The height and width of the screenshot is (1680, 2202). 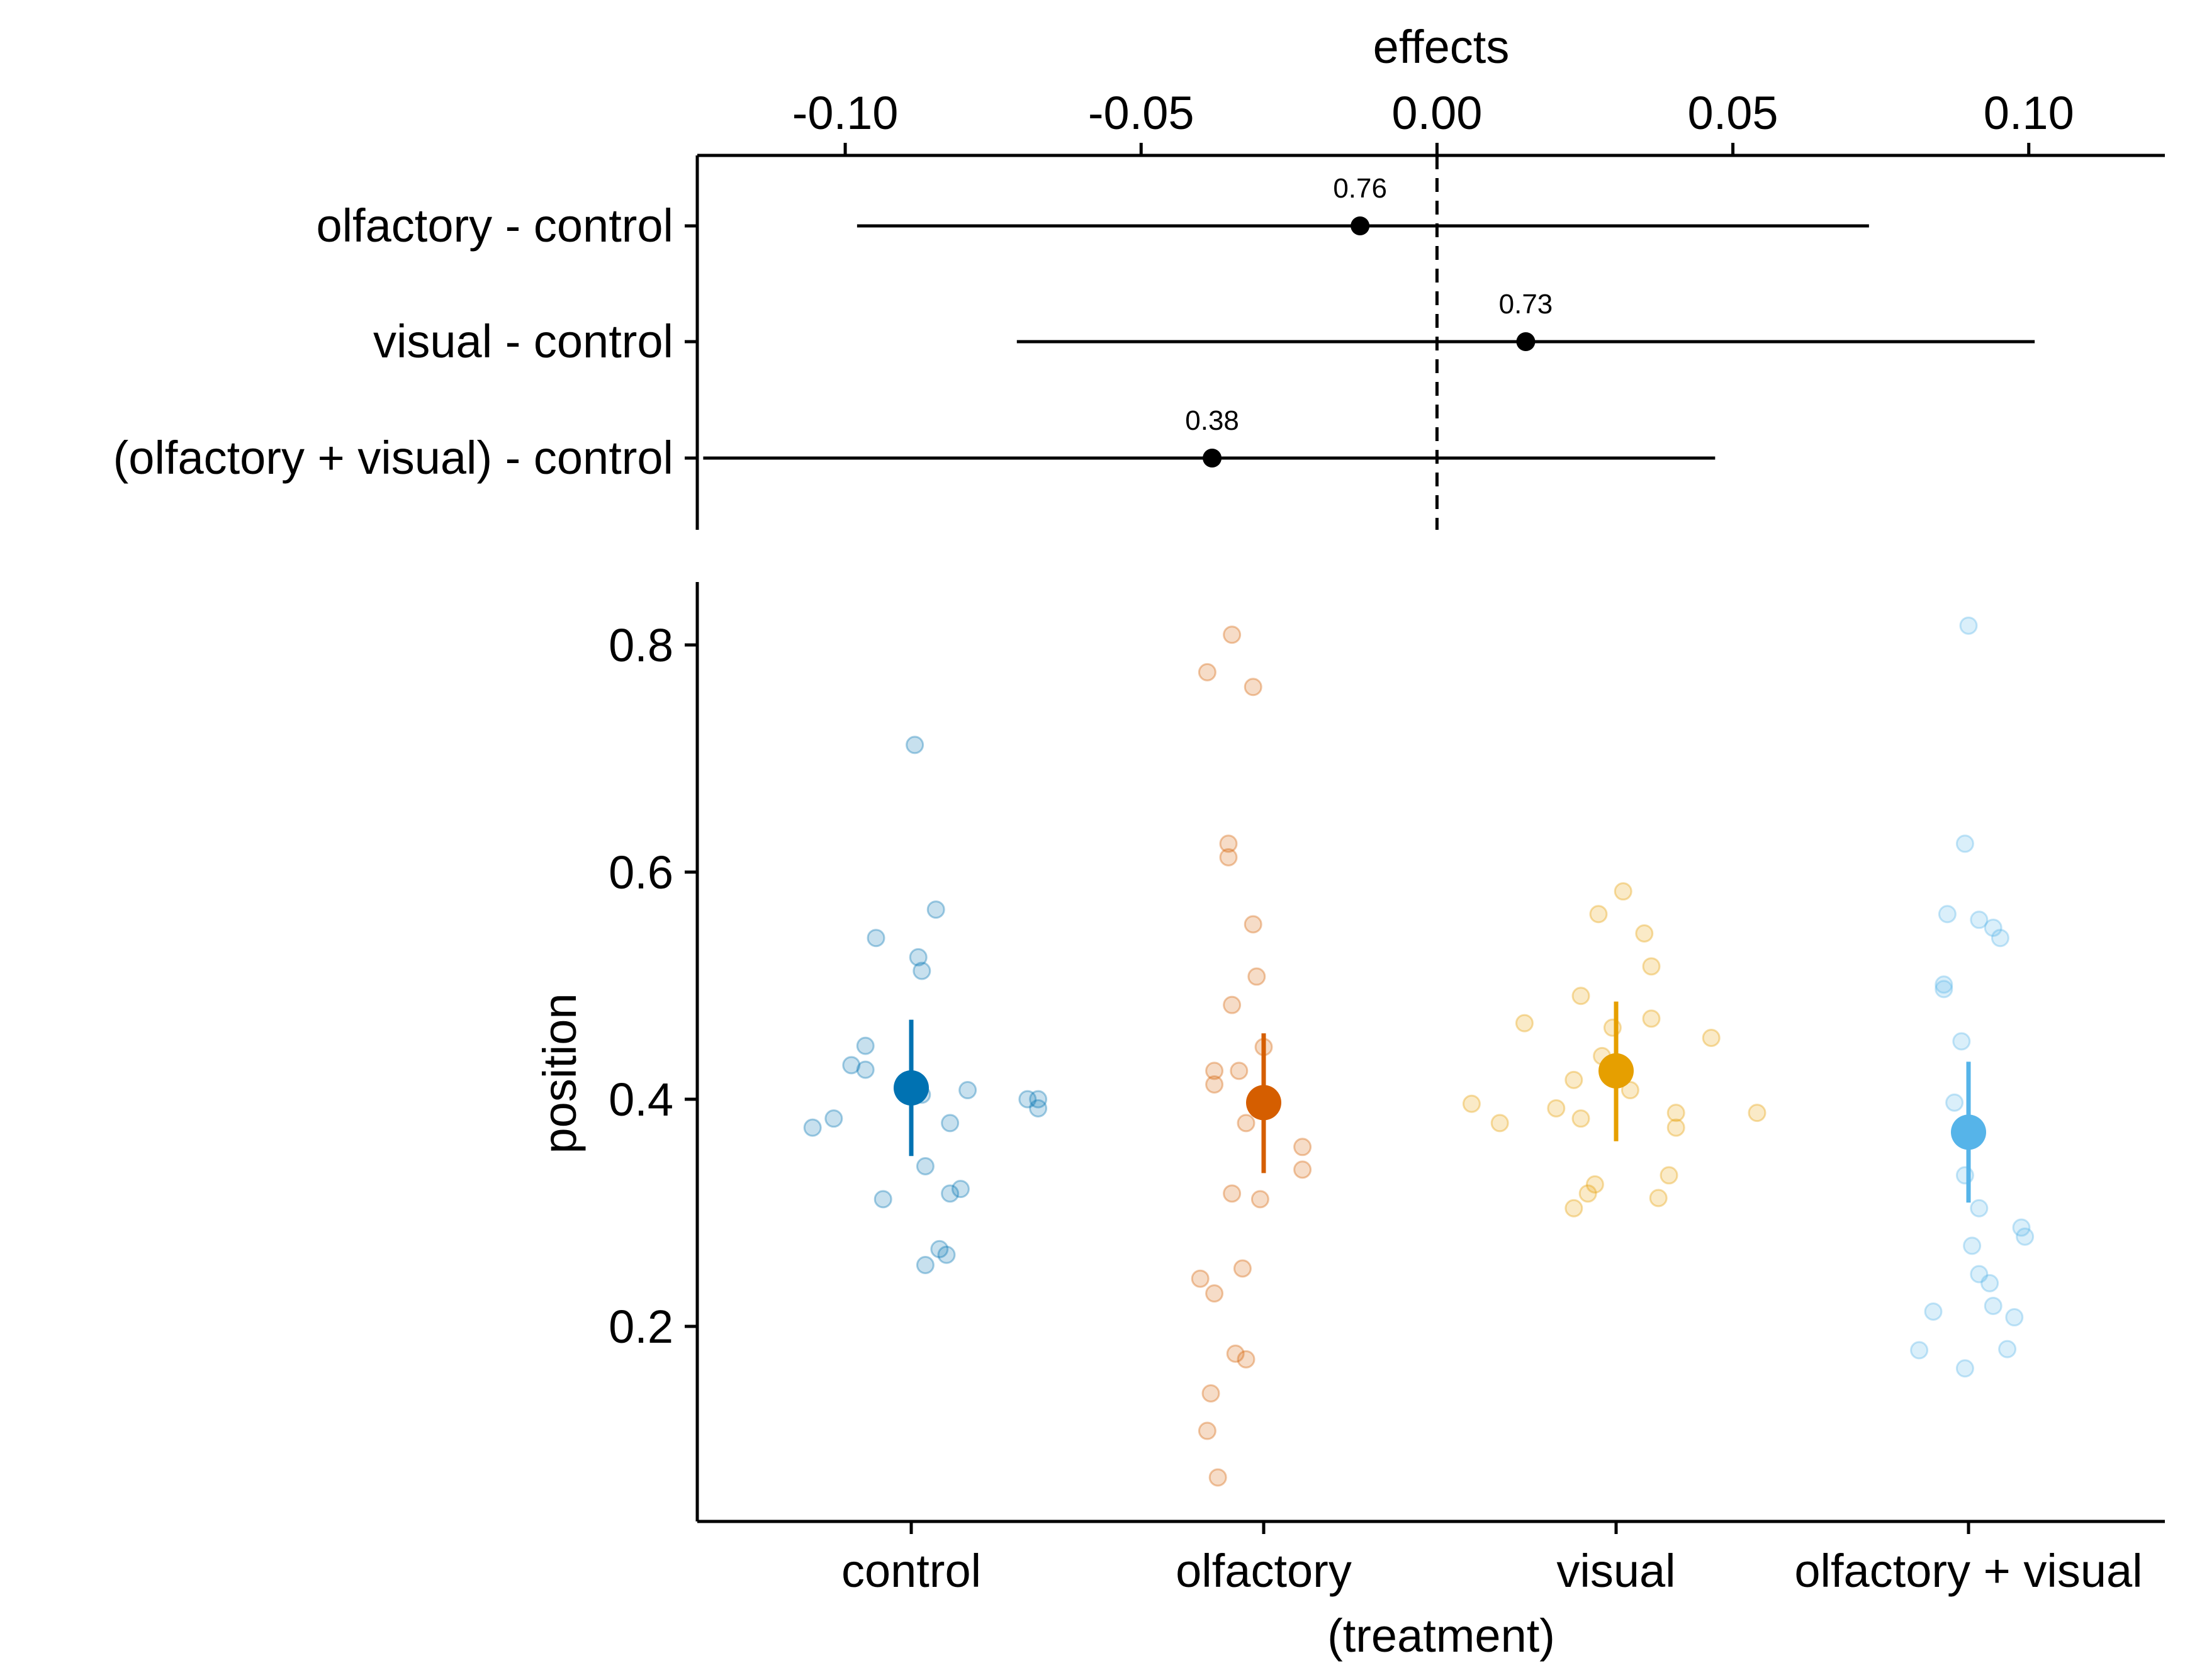 I want to click on group-means, so click(x=1440, y=1102).